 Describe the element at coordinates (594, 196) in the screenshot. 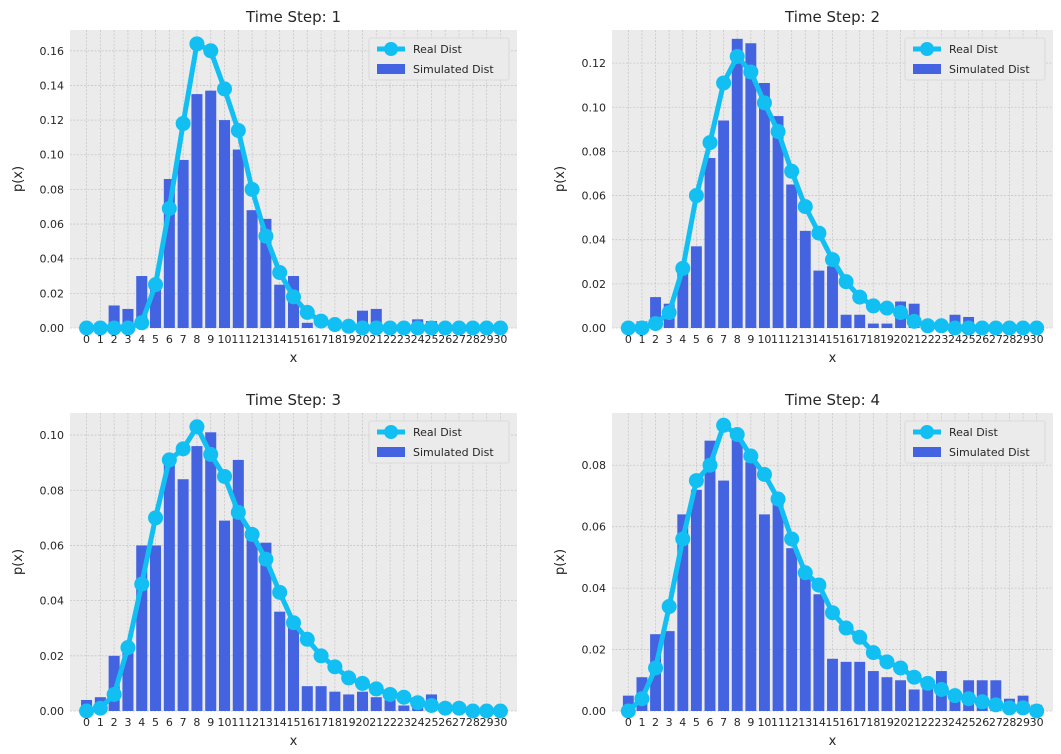

I see `y-tick-label: 0.06` at that location.